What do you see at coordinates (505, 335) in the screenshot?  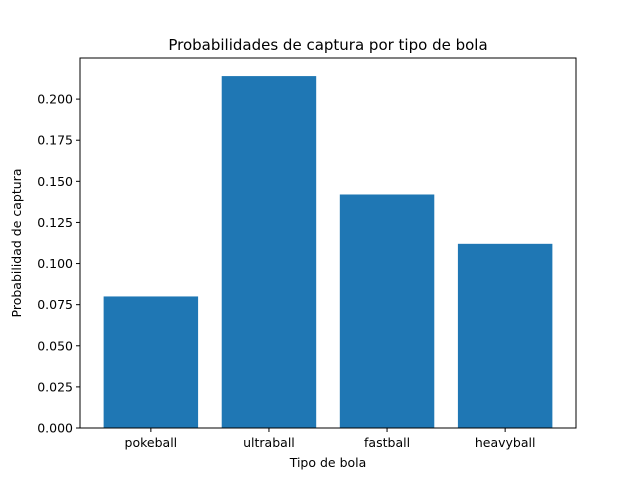 I see `bar-heavyball` at bounding box center [505, 335].